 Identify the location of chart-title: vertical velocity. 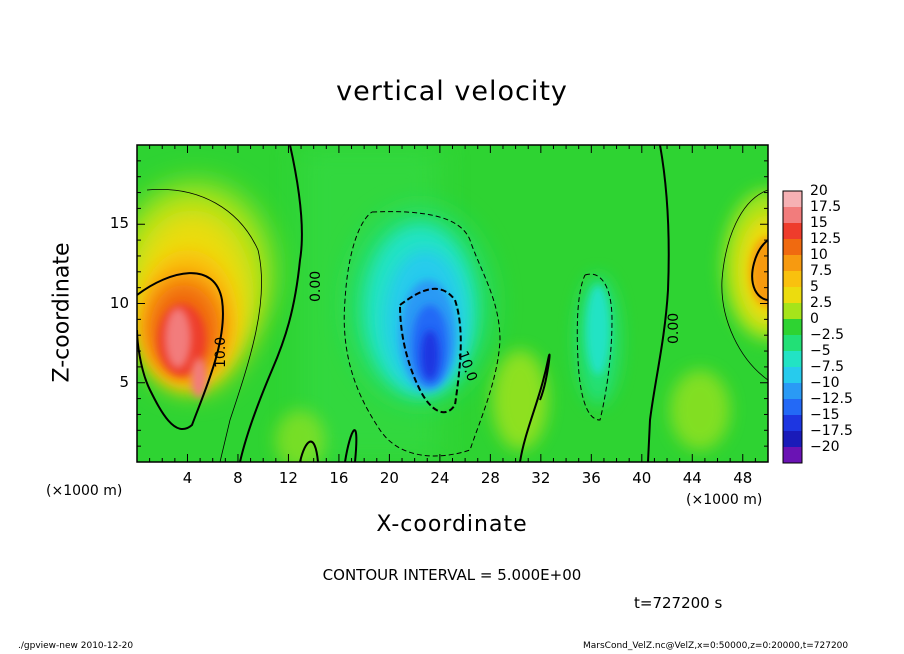
(452, 91).